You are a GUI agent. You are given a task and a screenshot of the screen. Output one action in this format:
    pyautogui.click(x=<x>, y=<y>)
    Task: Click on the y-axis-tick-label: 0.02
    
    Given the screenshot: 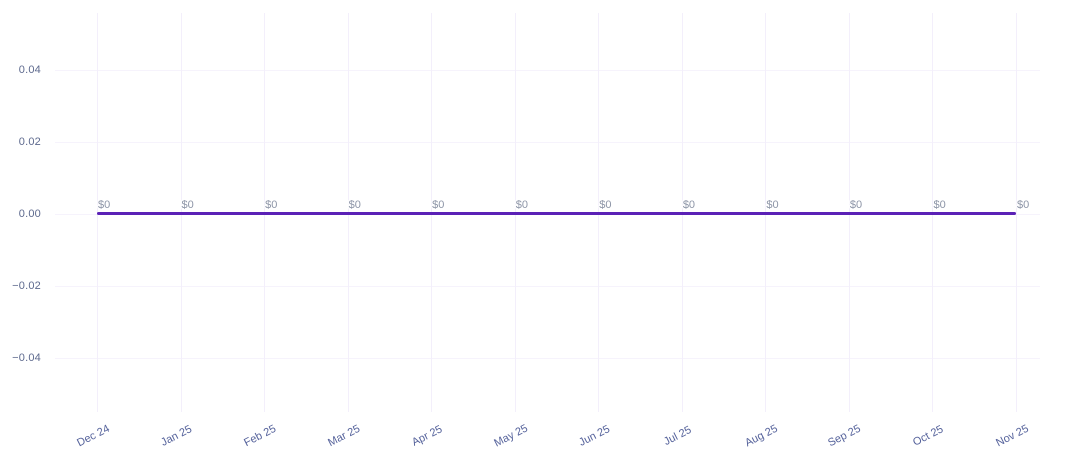 What is the action you would take?
    pyautogui.click(x=29, y=142)
    